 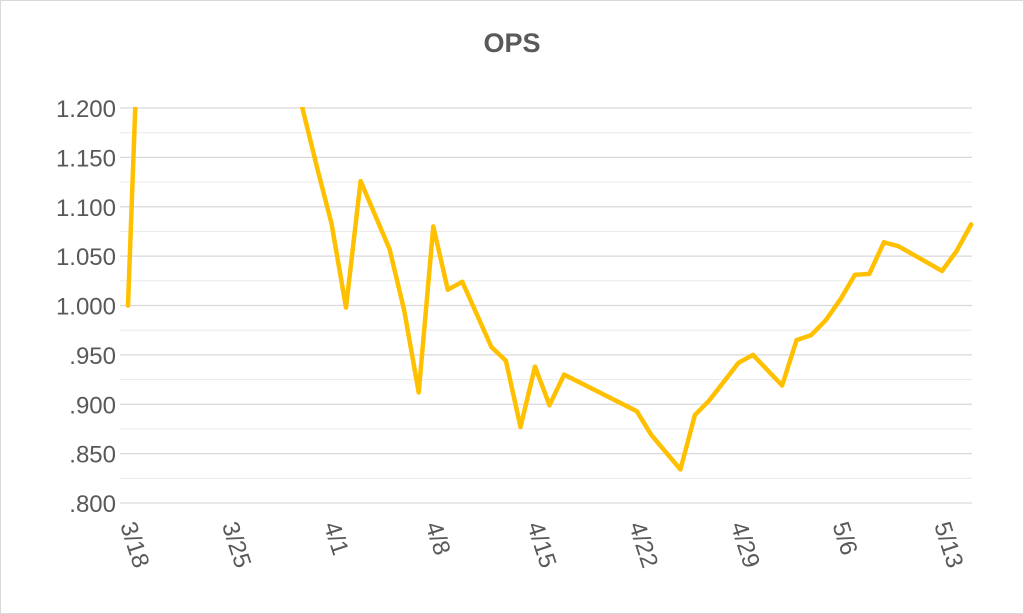 What do you see at coordinates (643, 545) in the screenshot?
I see `x-tick-label: 4/22` at bounding box center [643, 545].